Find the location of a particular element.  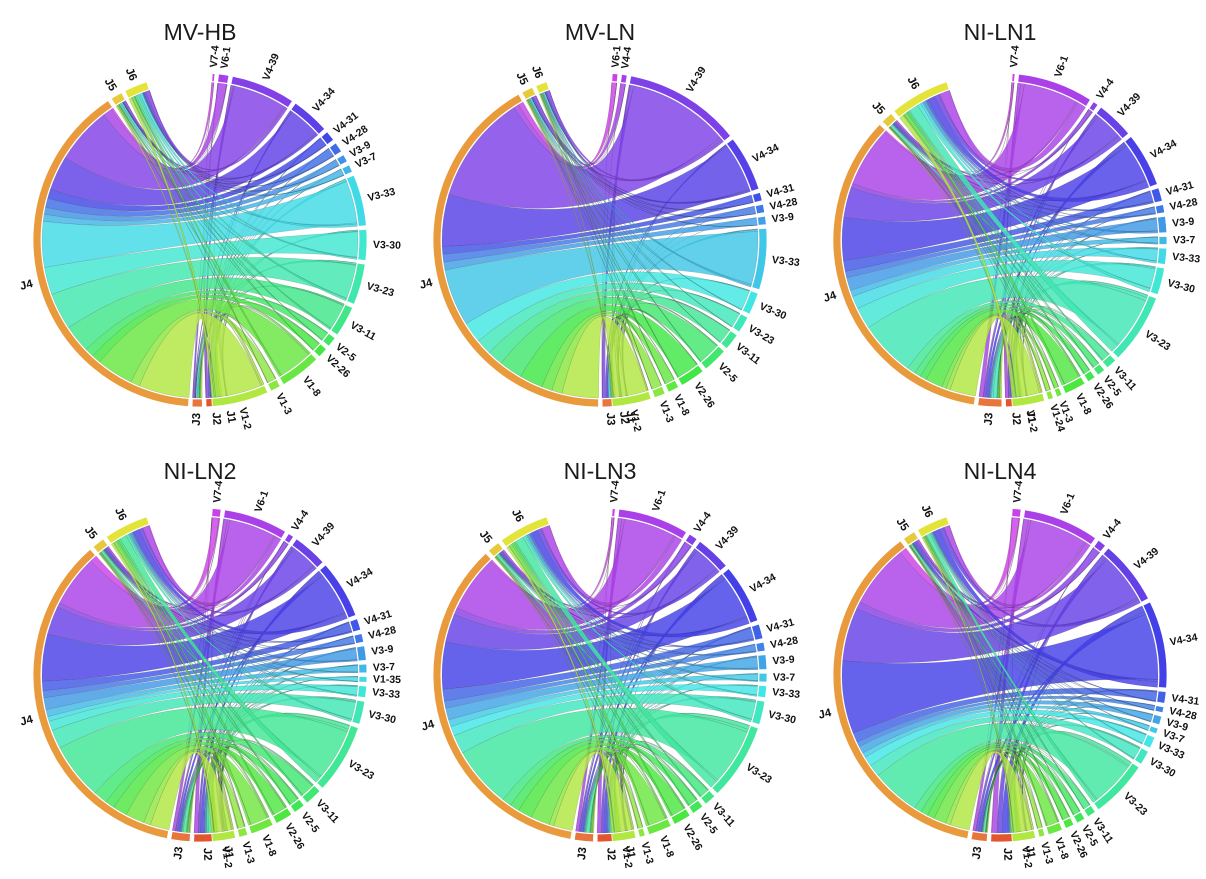

segment-label: V4-4 is located at coordinates (626, 58).